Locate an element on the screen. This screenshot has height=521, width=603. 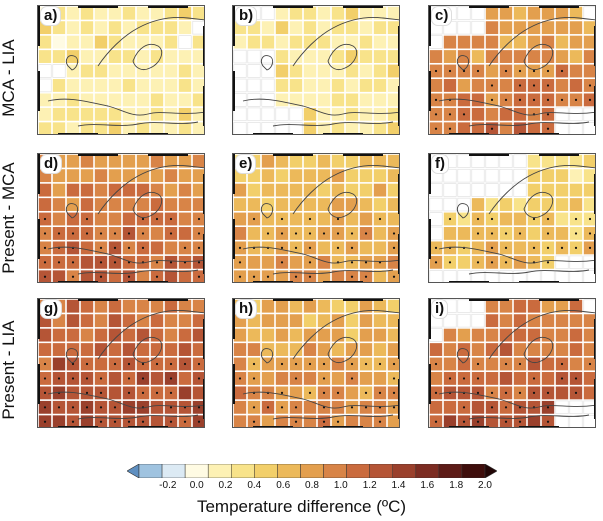
colorbar-tick-label: 2.0 is located at coordinates (485, 485).